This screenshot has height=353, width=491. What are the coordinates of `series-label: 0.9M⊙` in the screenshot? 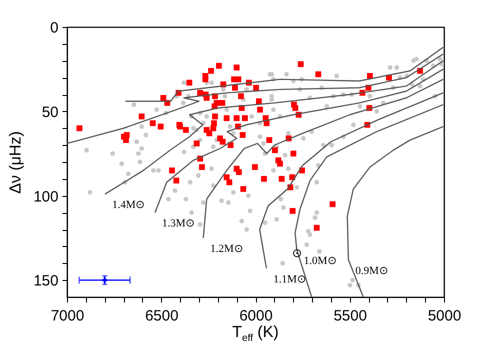 It's located at (371, 270).